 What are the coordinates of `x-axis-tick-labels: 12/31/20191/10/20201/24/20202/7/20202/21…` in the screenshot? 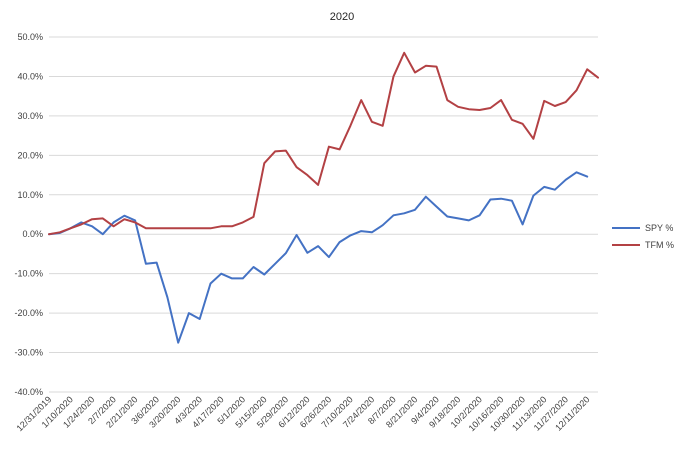 It's located at (302, 413).